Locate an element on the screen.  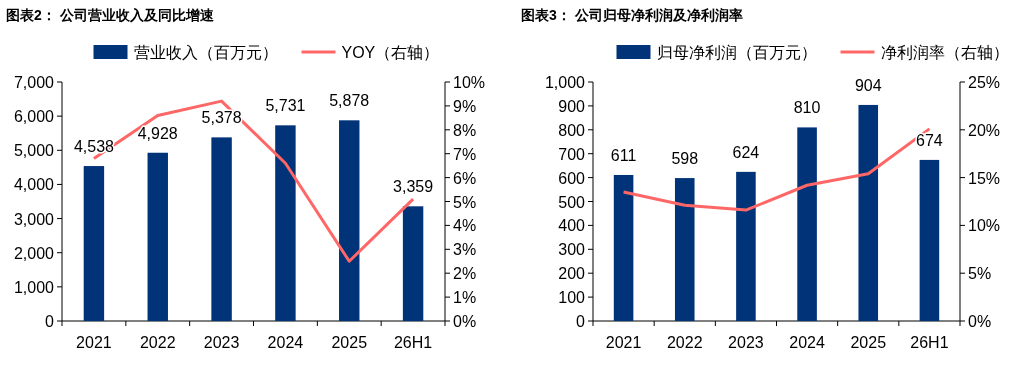
y-tick-label: 7,000 is located at coordinates (34, 82).